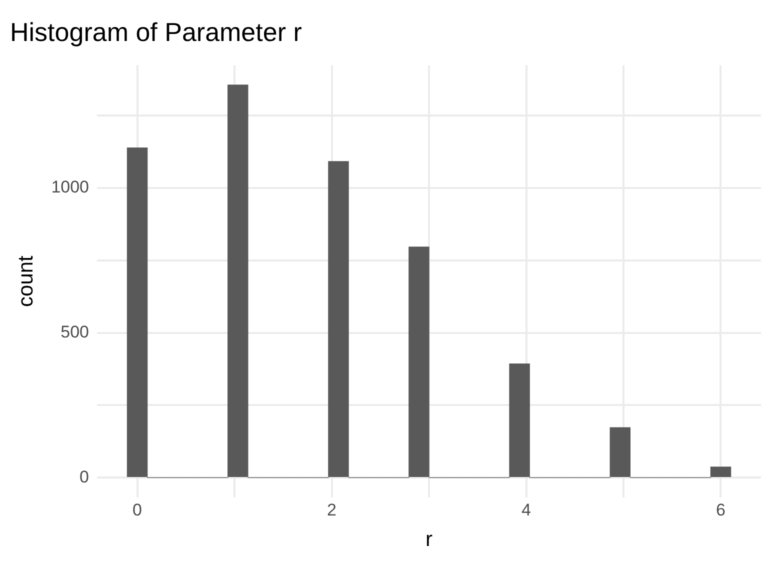  Describe the element at coordinates (526, 510) in the screenshot. I see `x-tick-label: 4` at that location.